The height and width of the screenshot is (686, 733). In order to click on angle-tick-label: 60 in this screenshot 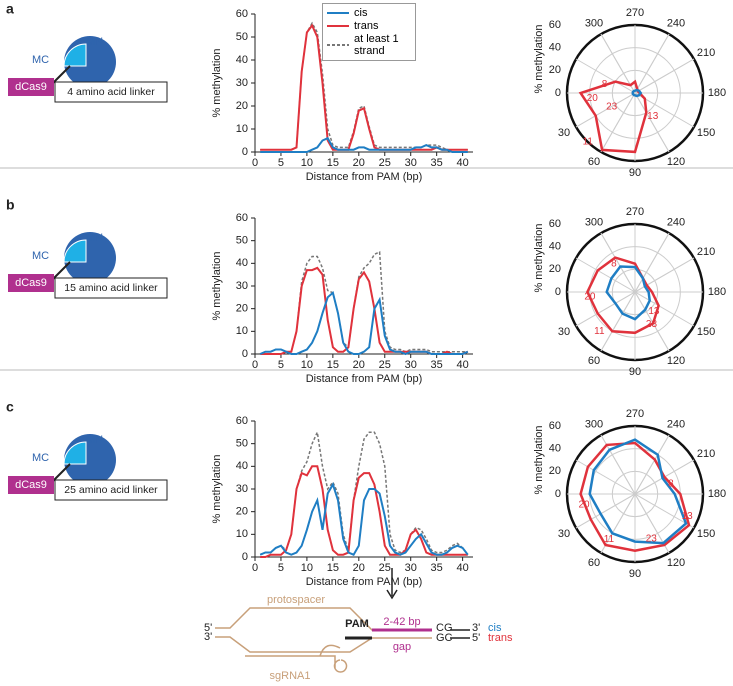, I will do `click(594, 162)`.